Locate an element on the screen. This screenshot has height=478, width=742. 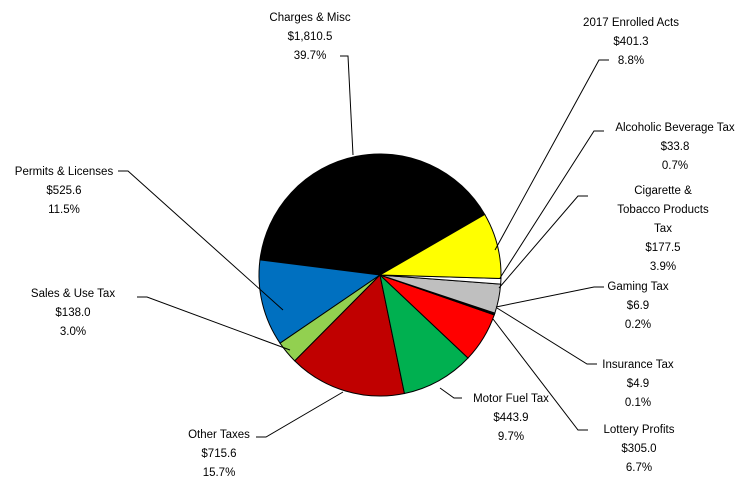
pie-slice-other-taxes is located at coordinates (350, 335).